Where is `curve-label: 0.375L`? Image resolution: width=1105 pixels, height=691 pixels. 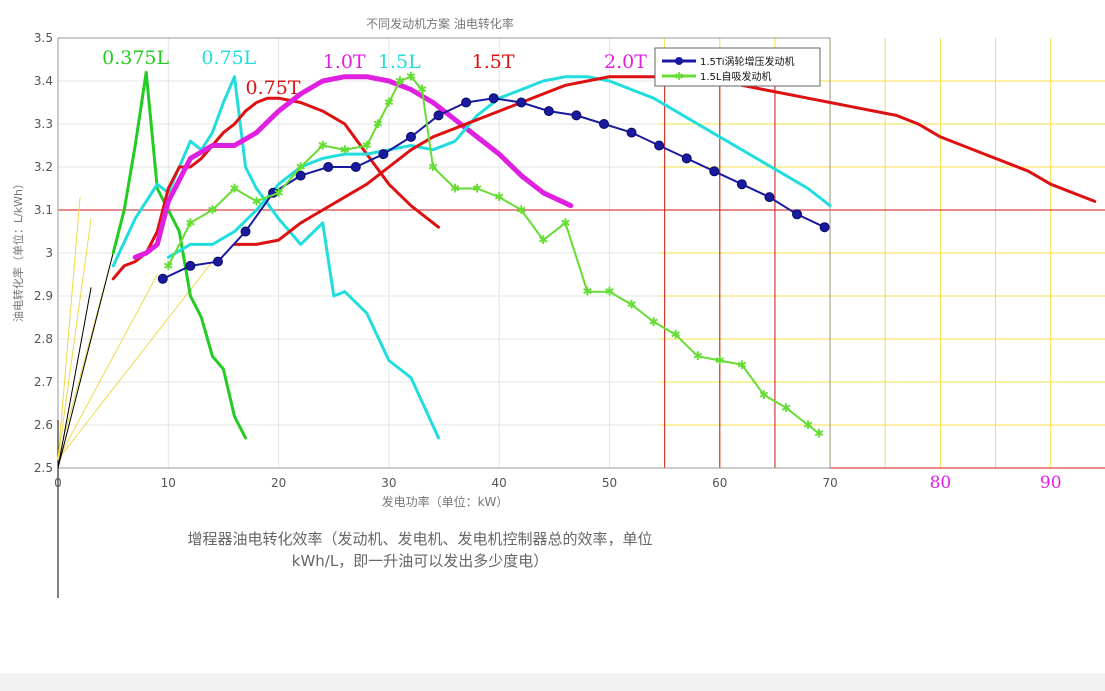
curve-label: 0.375L is located at coordinates (135, 58).